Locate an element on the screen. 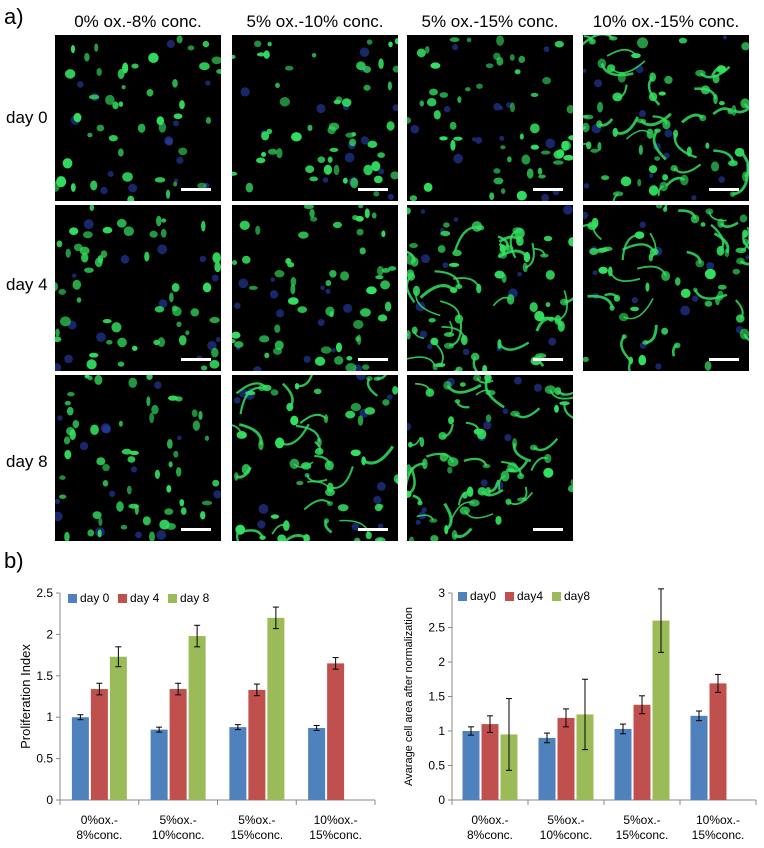  panel-a-label: a) is located at coordinates (14, 16).